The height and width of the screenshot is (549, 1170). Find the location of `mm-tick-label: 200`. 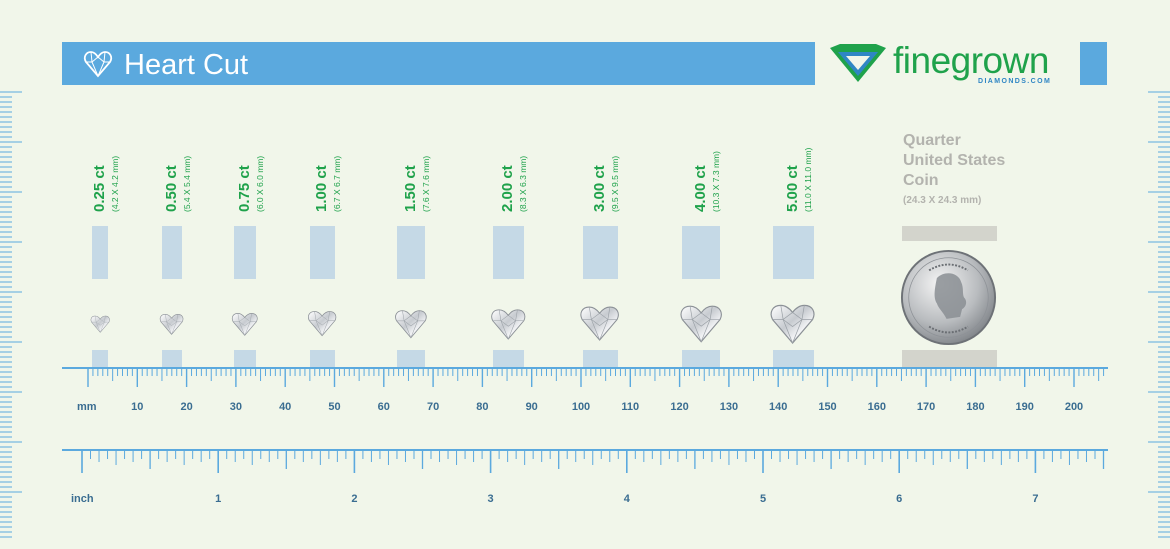

mm-tick-label: 200 is located at coordinates (1074, 407).